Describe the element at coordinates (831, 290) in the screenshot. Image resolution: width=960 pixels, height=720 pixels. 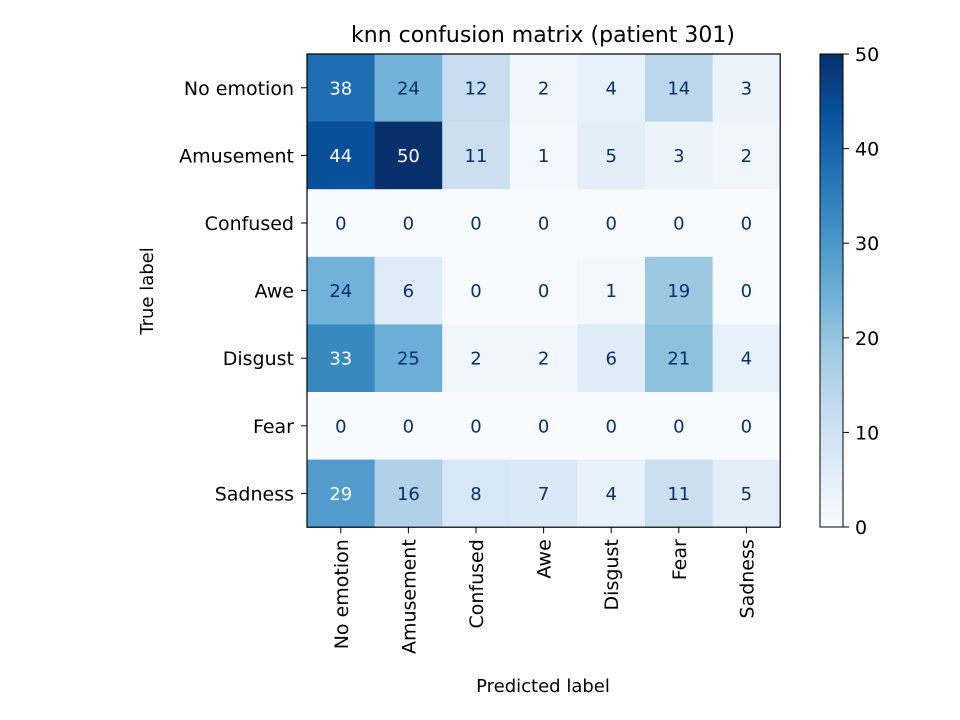
I see `colorbar-gradient` at that location.